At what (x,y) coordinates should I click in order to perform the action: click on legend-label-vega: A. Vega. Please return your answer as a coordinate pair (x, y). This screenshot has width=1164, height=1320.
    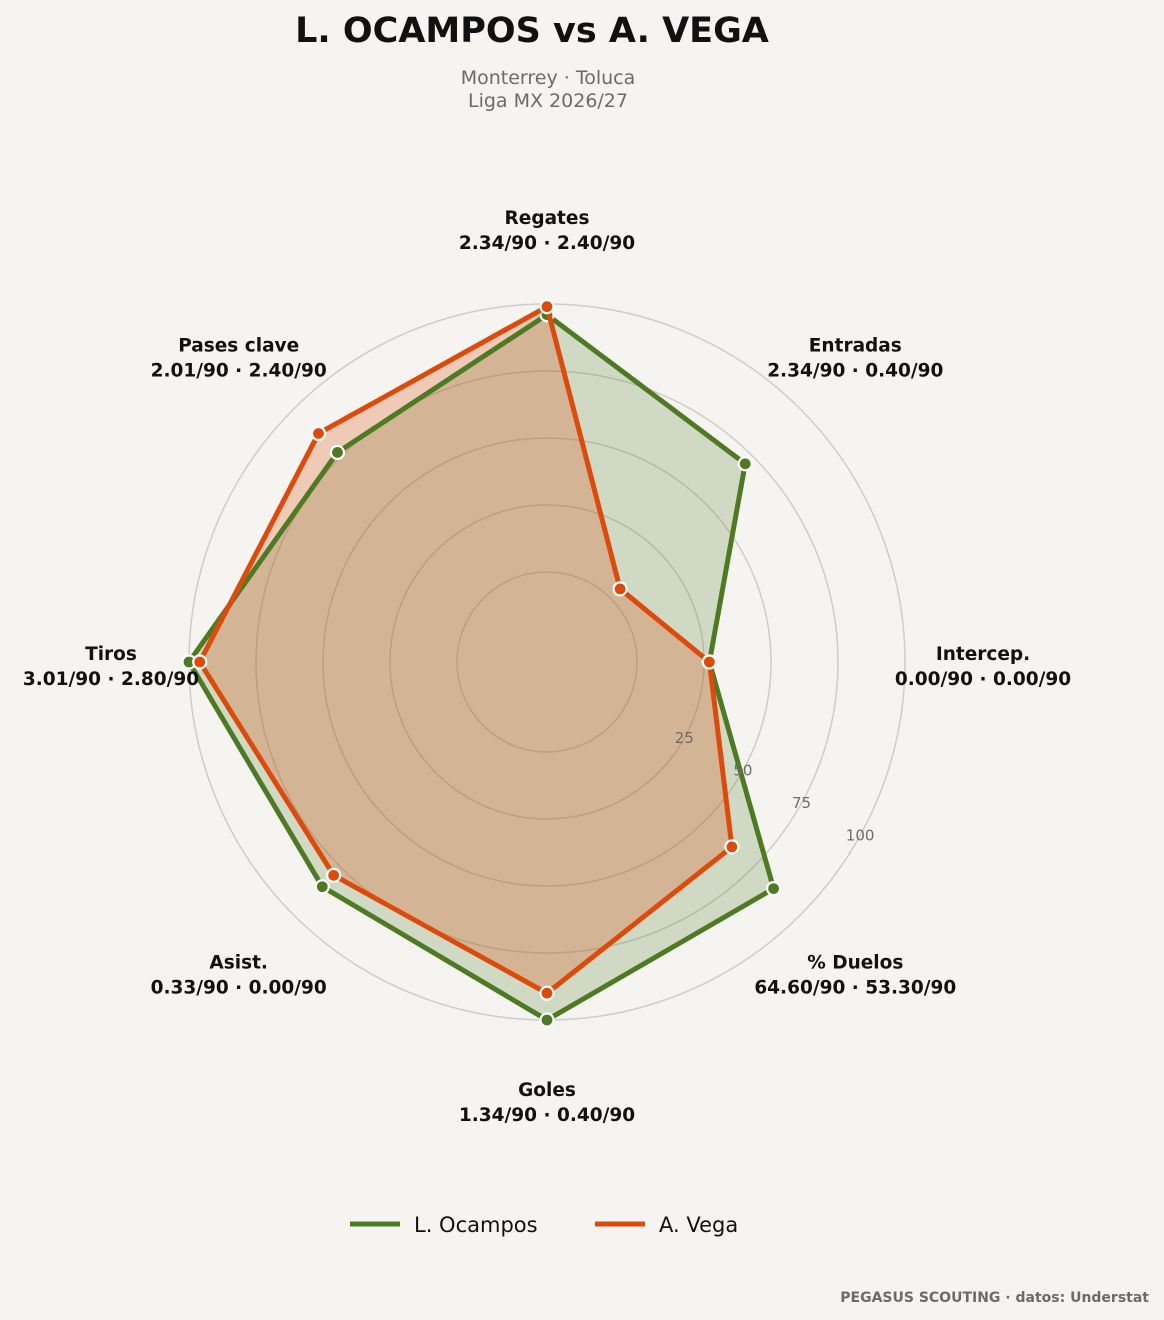
    Looking at the image, I should click on (698, 1225).